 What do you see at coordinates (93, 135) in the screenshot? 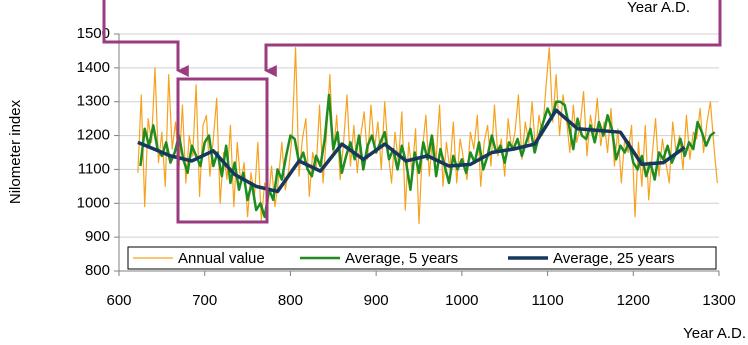
I see `y-tick-label: 1200` at bounding box center [93, 135].